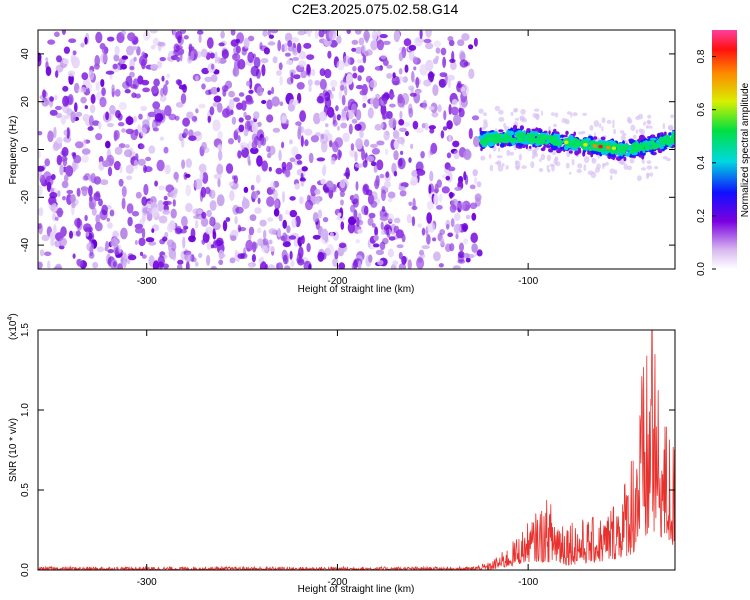  Describe the element at coordinates (25, 410) in the screenshot. I see `y-tick-label: 1.0` at that location.